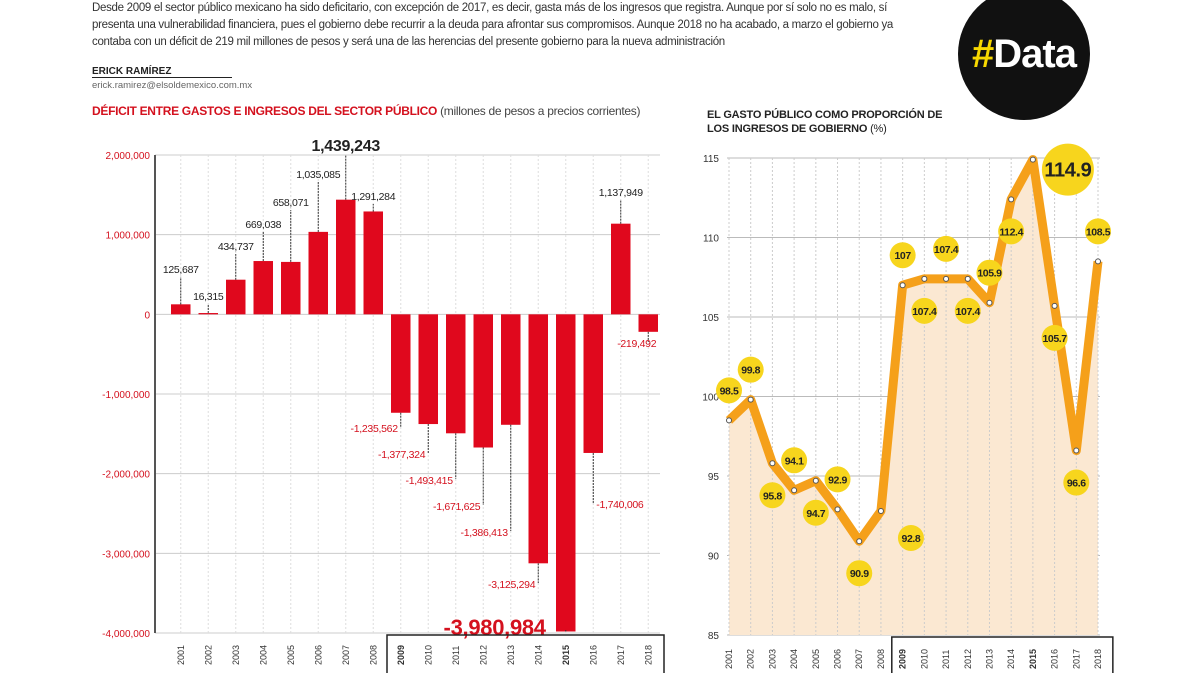 Image resolution: width=1200 pixels, height=673 pixels. I want to click on x-tick-label: 2015, so click(566, 655).